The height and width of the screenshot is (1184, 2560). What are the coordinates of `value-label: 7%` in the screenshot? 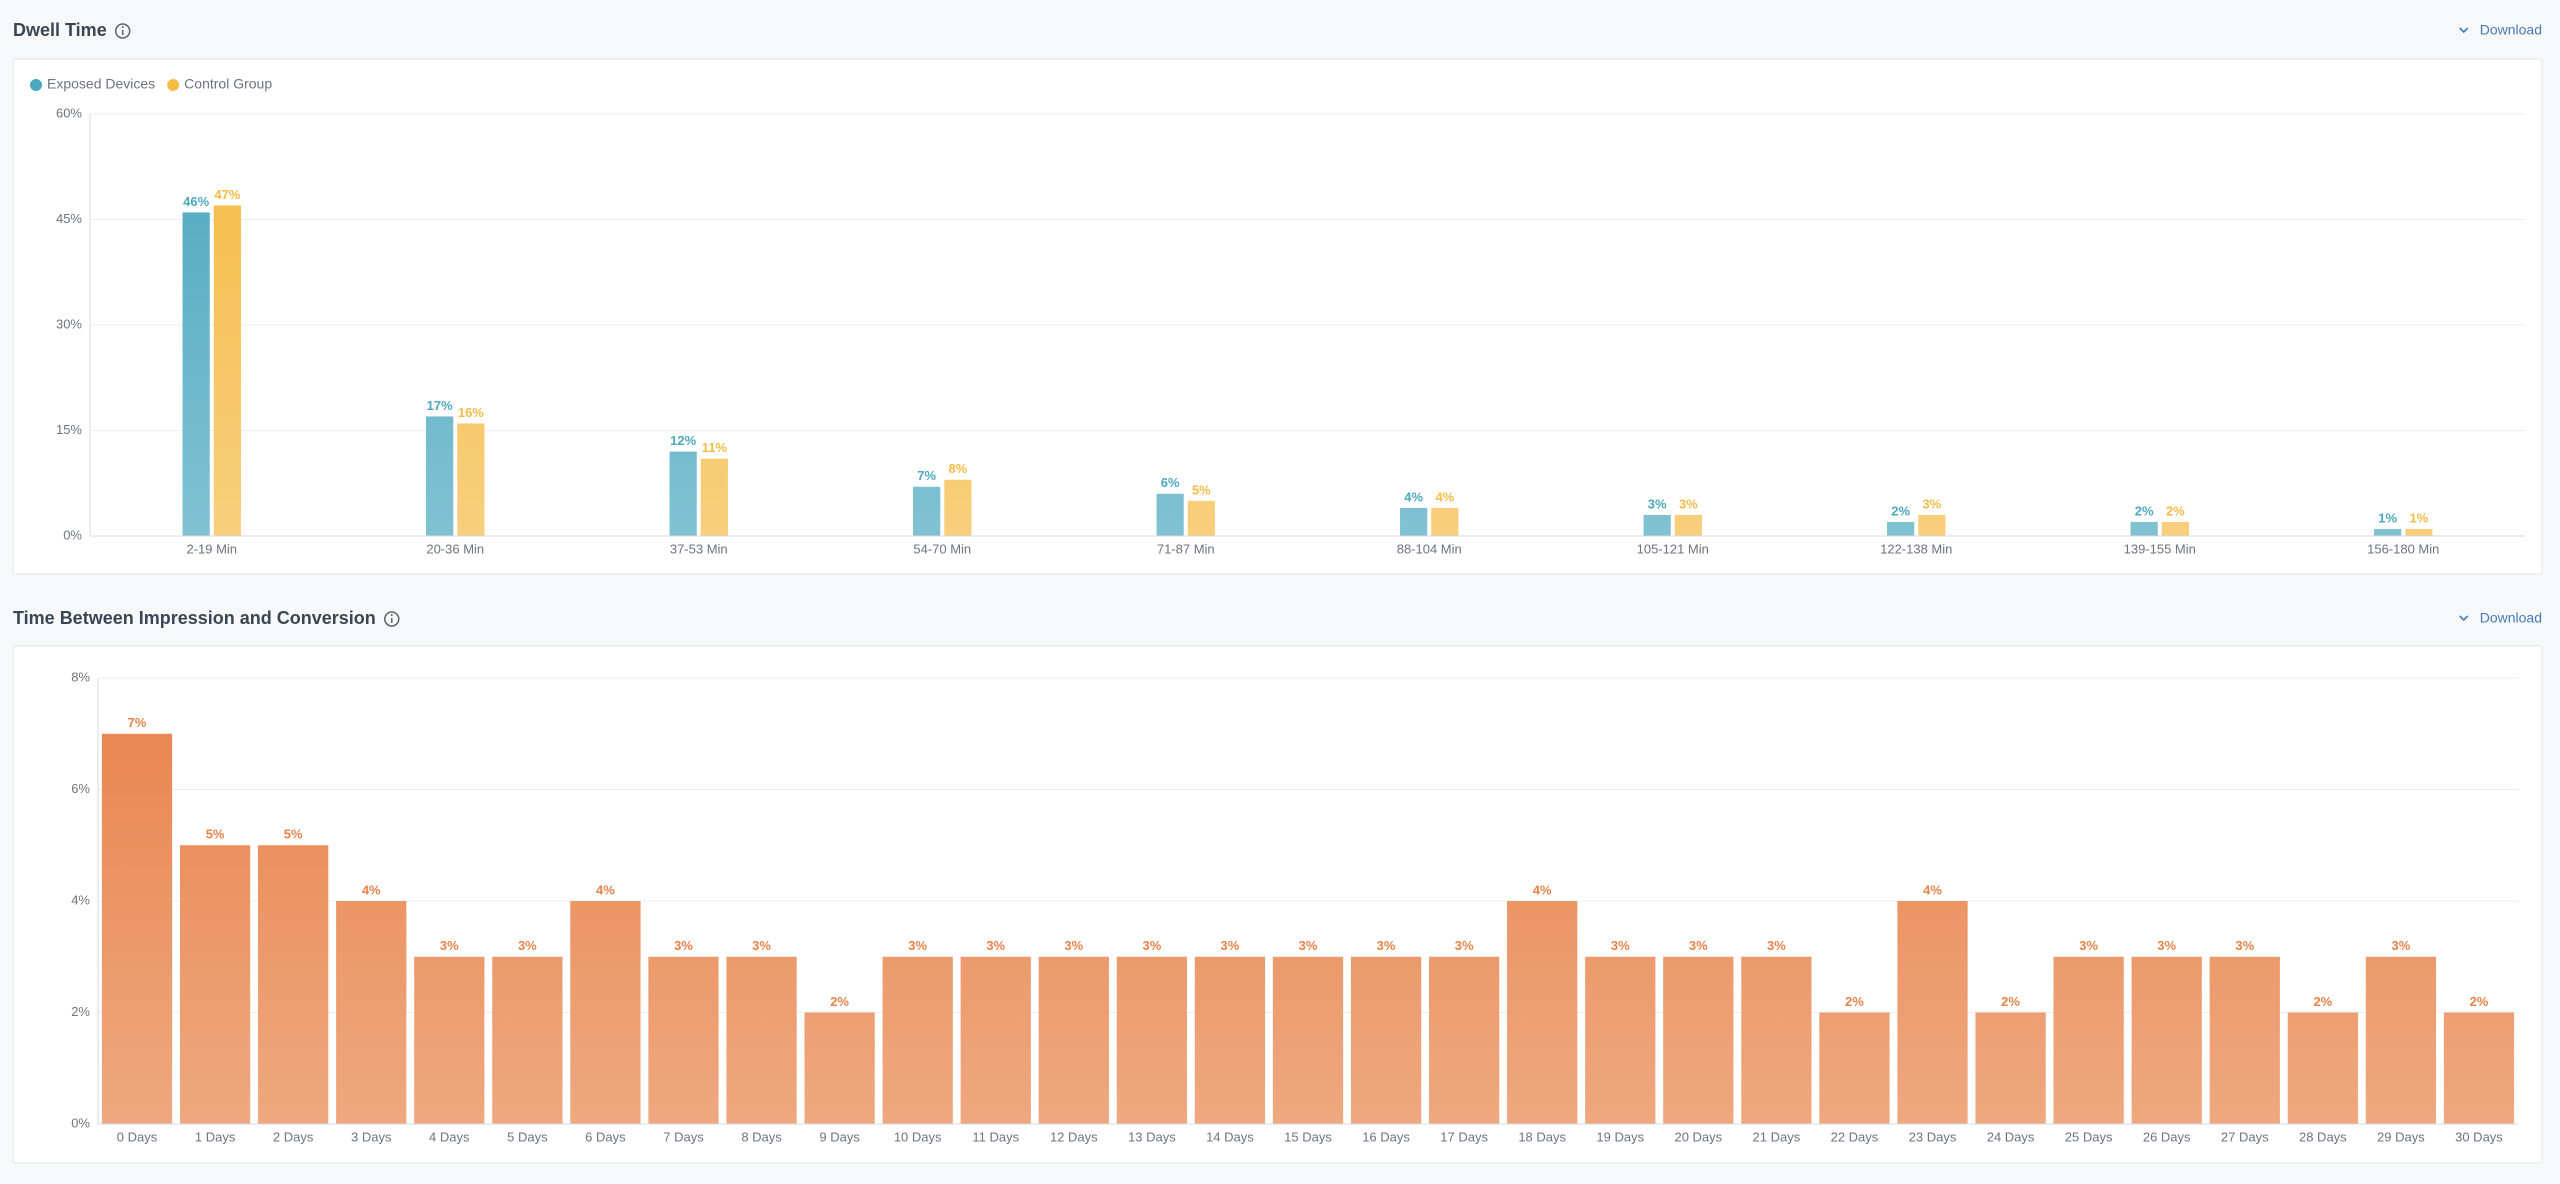 It's located at (926, 475).